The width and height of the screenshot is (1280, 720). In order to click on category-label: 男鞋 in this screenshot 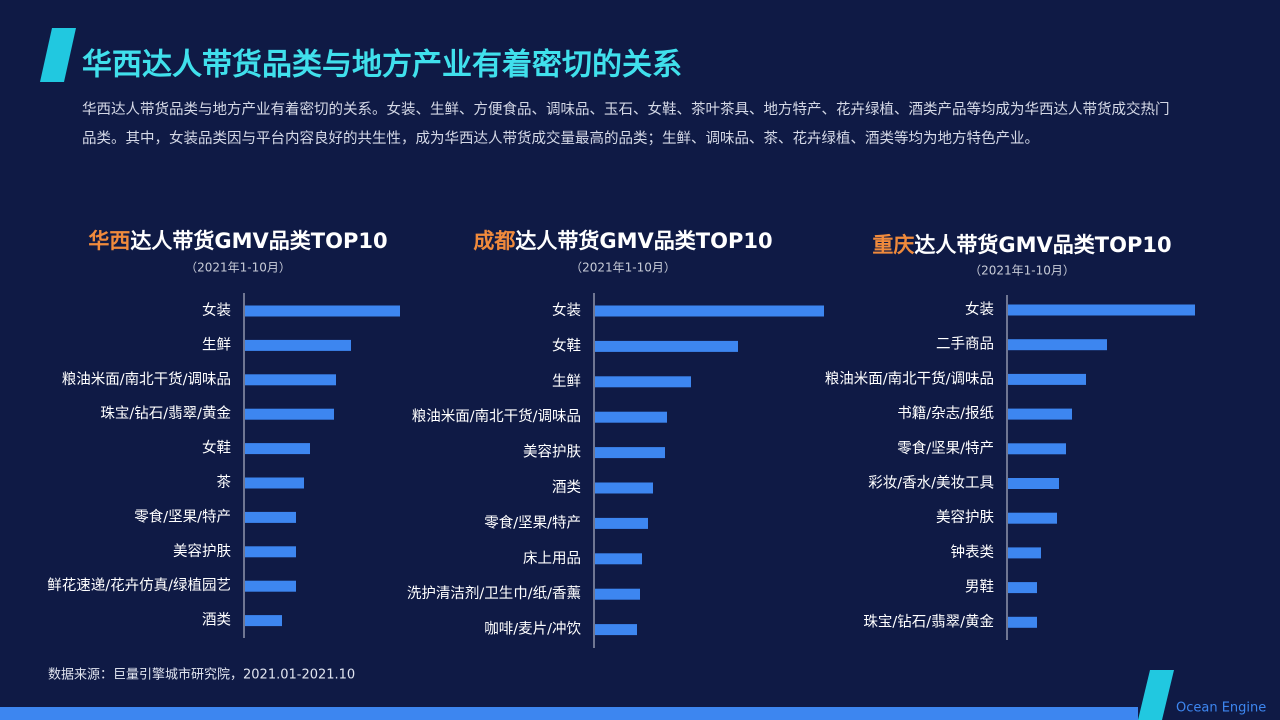, I will do `click(979, 587)`.